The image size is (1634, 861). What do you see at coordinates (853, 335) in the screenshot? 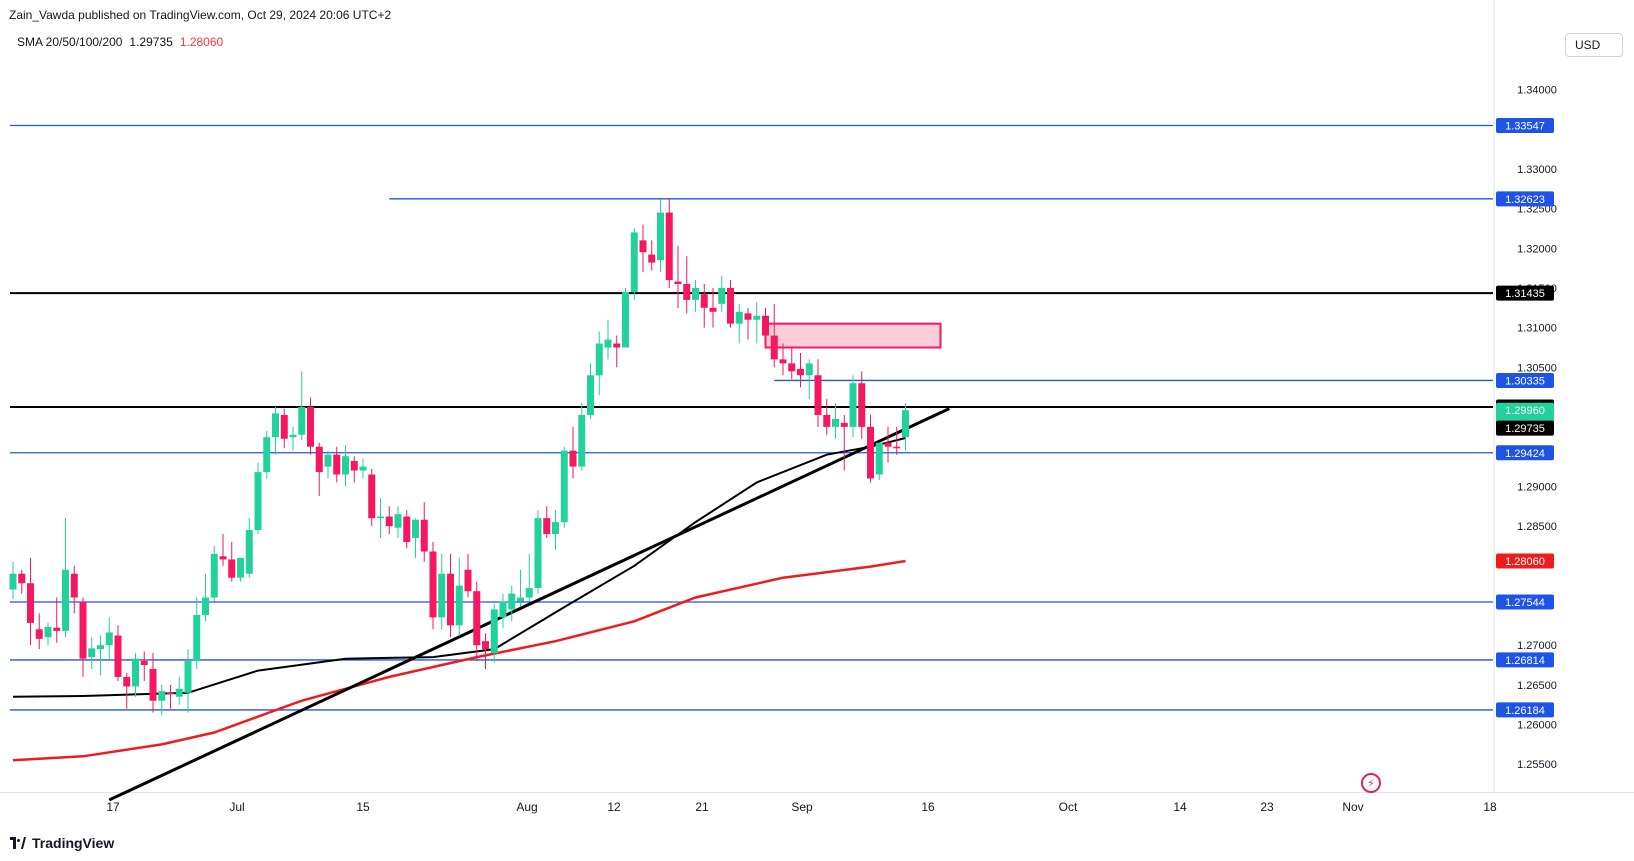
I see `supply-zone-rect` at bounding box center [853, 335].